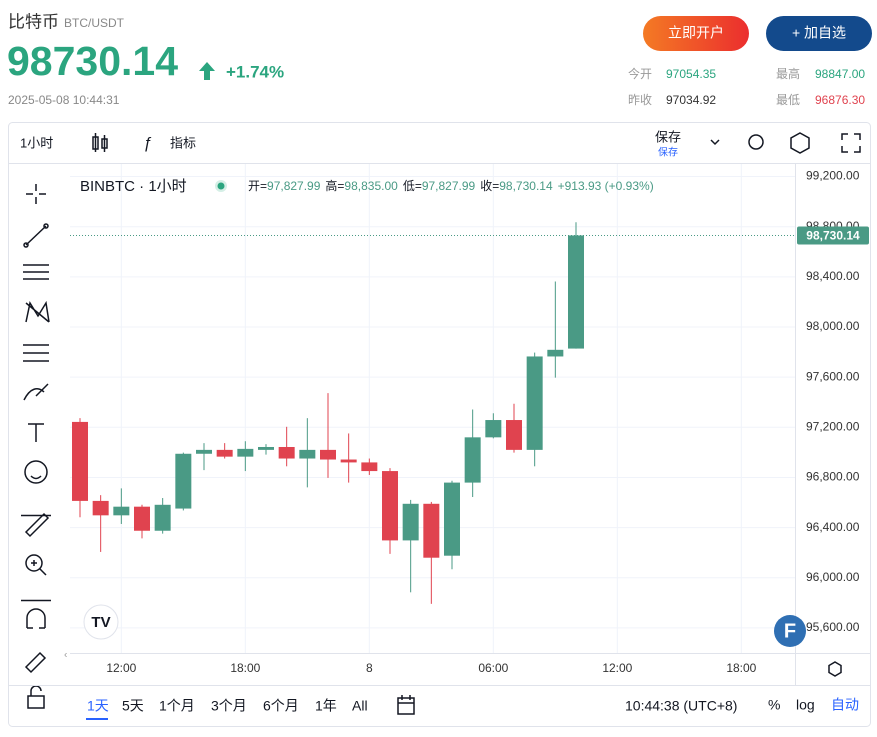  What do you see at coordinates (64, 100) in the screenshot?
I see `timestamp: 2025-05-08 10:44:31` at bounding box center [64, 100].